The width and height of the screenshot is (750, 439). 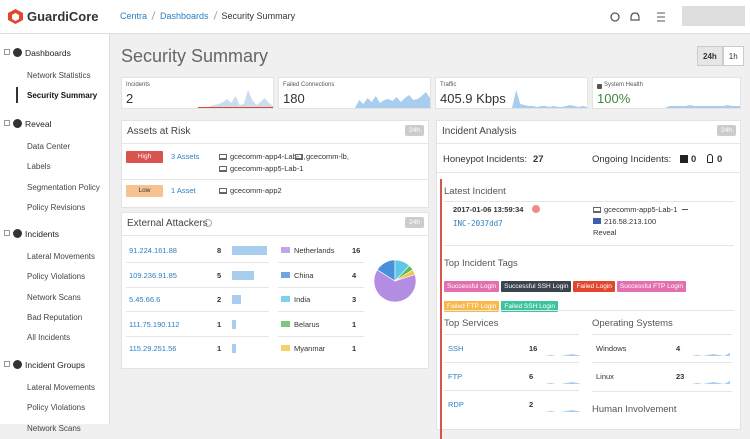 I want to click on asset-name: gcecomm-app4-Lab-1,, so click(x=268, y=156).